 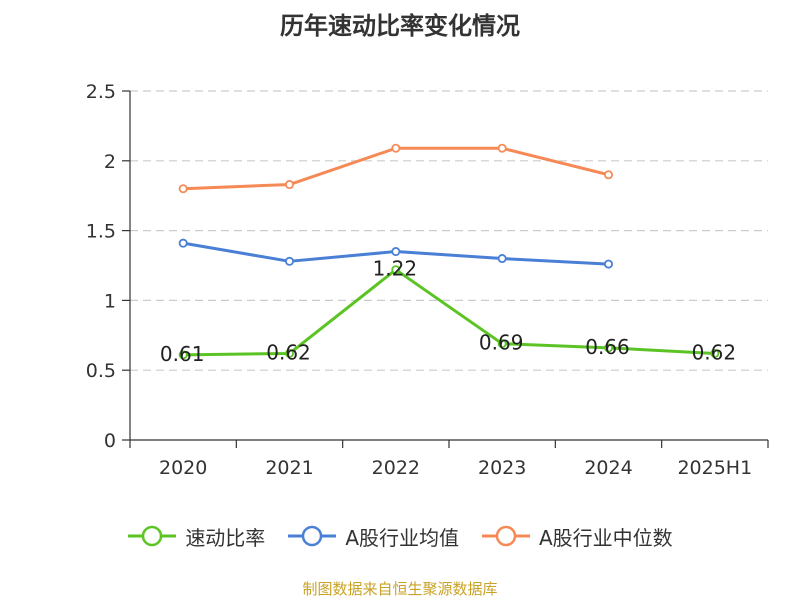 What do you see at coordinates (110, 301) in the screenshot?
I see `y-tick-label: 1` at bounding box center [110, 301].